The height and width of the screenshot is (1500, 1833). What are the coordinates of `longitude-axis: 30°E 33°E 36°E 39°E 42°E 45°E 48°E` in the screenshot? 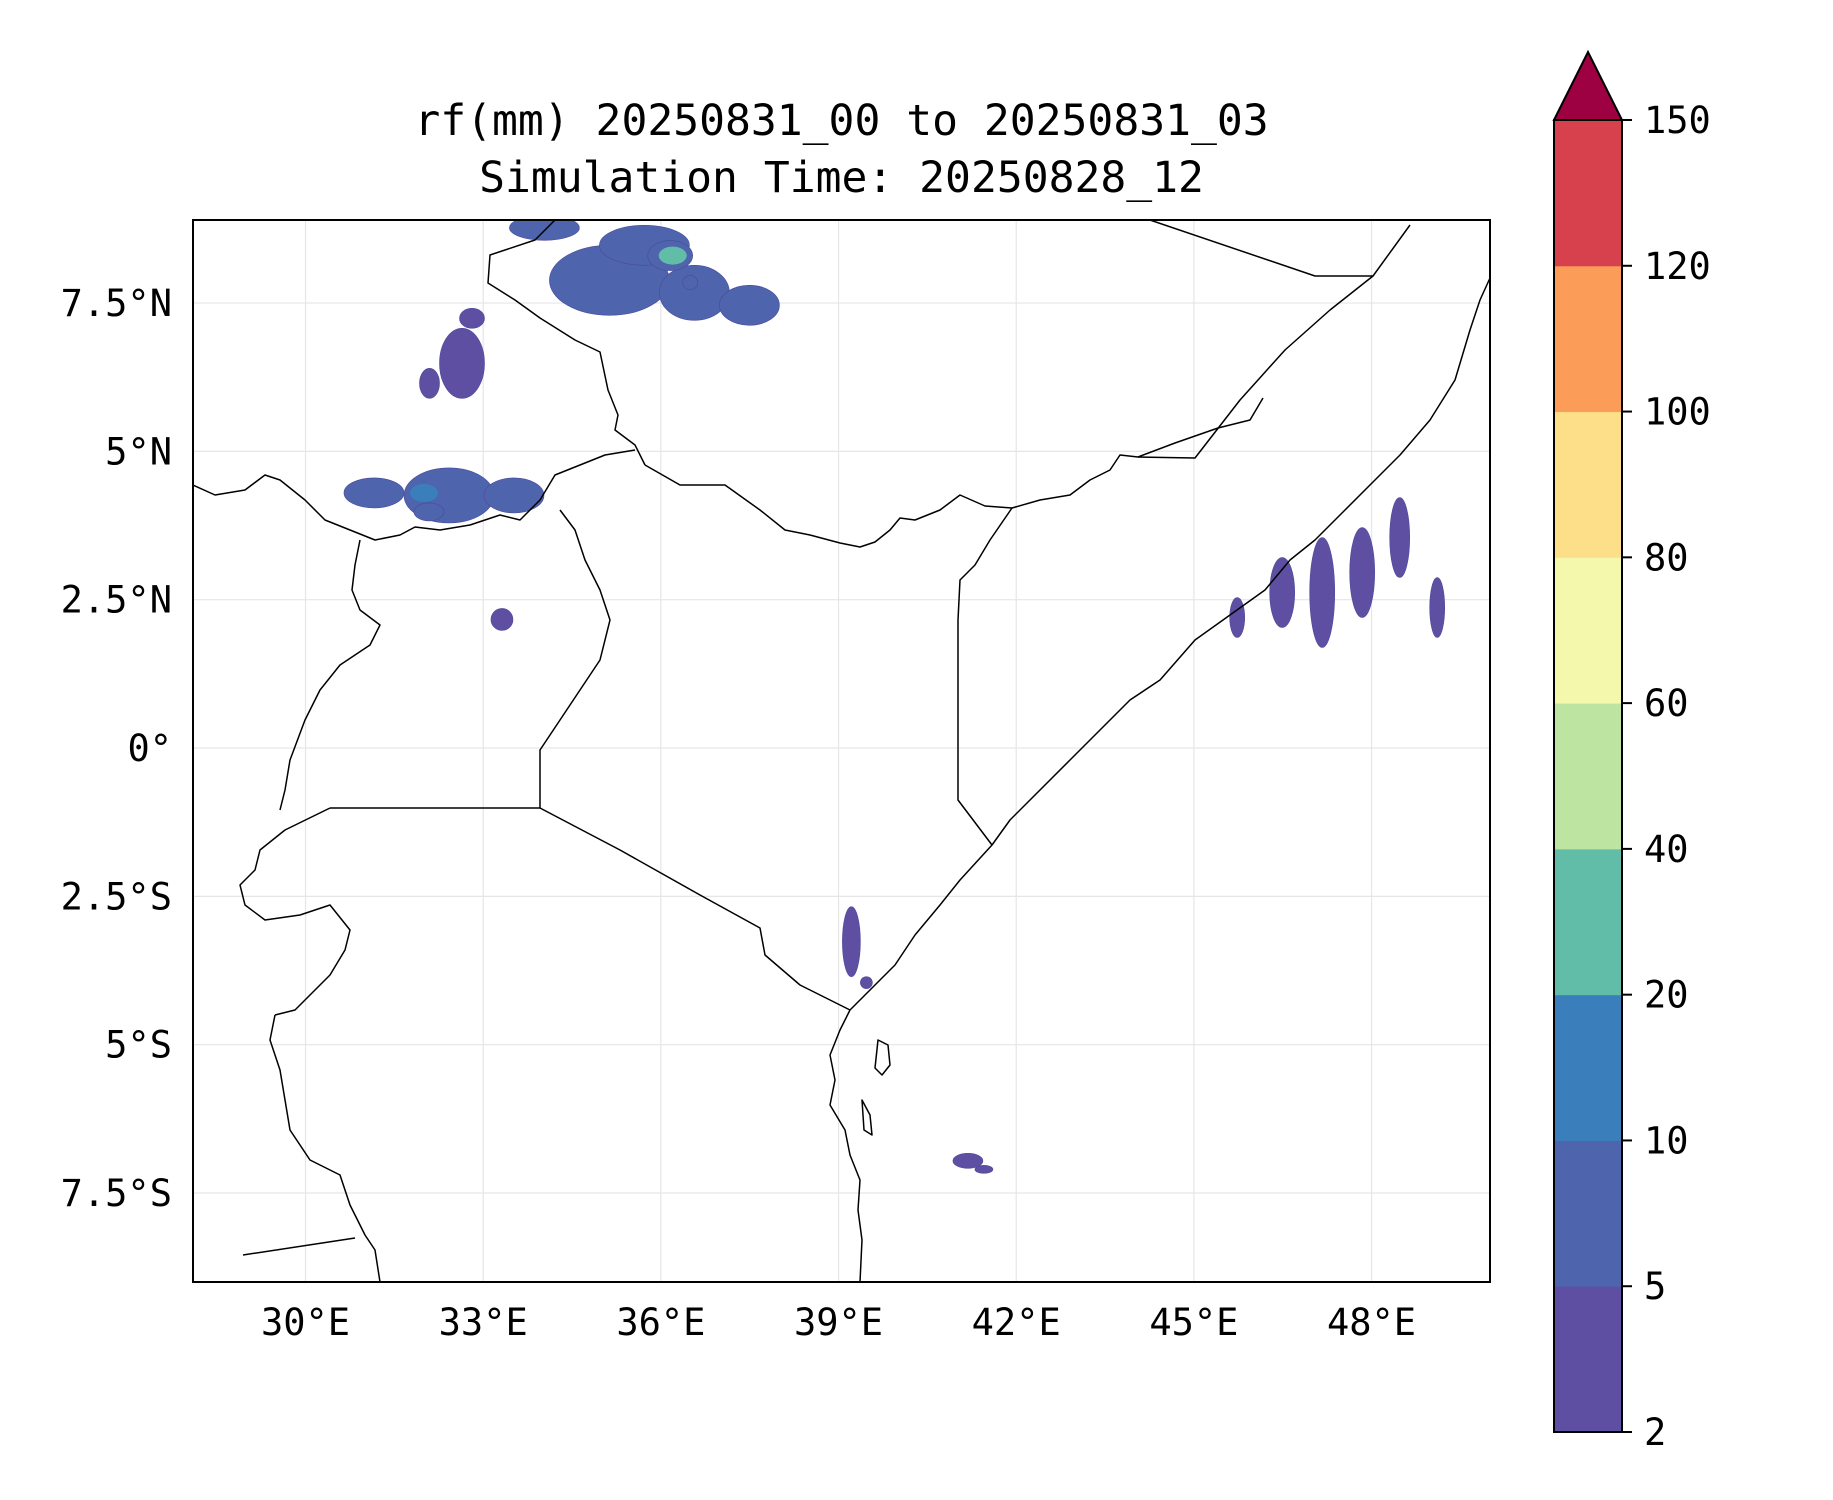 It's located at (838, 1322).